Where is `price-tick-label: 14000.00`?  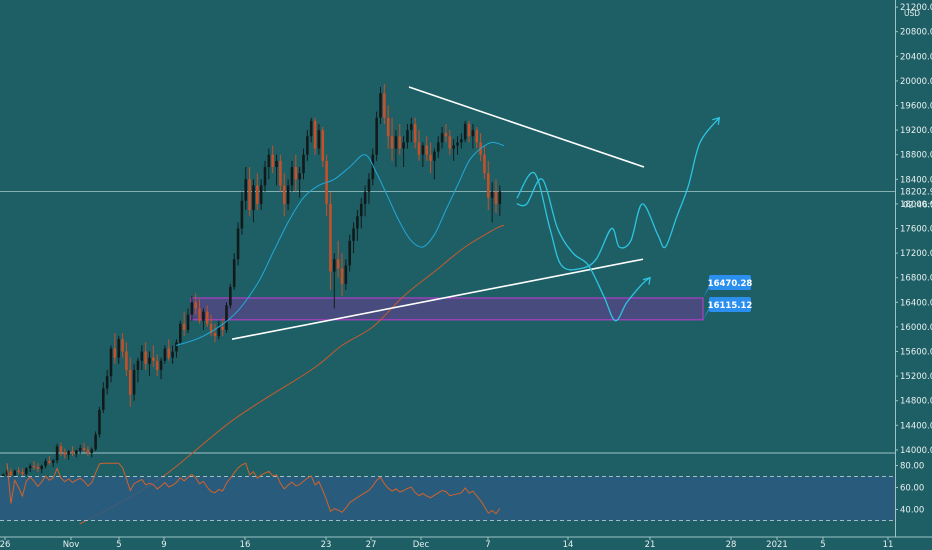 price-tick-label: 14000.00 is located at coordinates (916, 451).